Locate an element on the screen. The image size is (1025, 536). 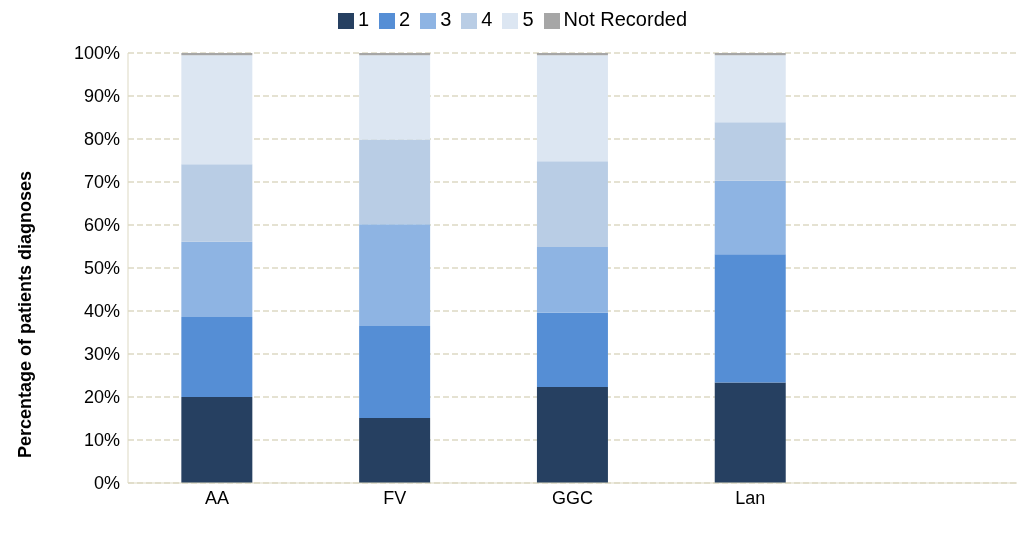
y-tick-label: 20% is located at coordinates (101, 397).